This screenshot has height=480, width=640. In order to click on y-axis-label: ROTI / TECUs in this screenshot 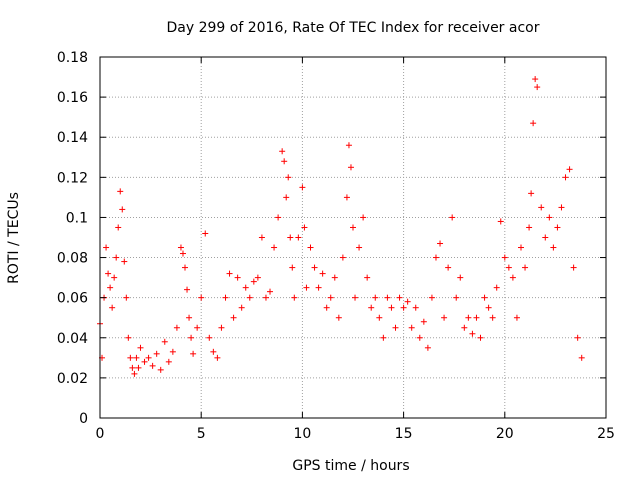, I will do `click(14, 238)`.